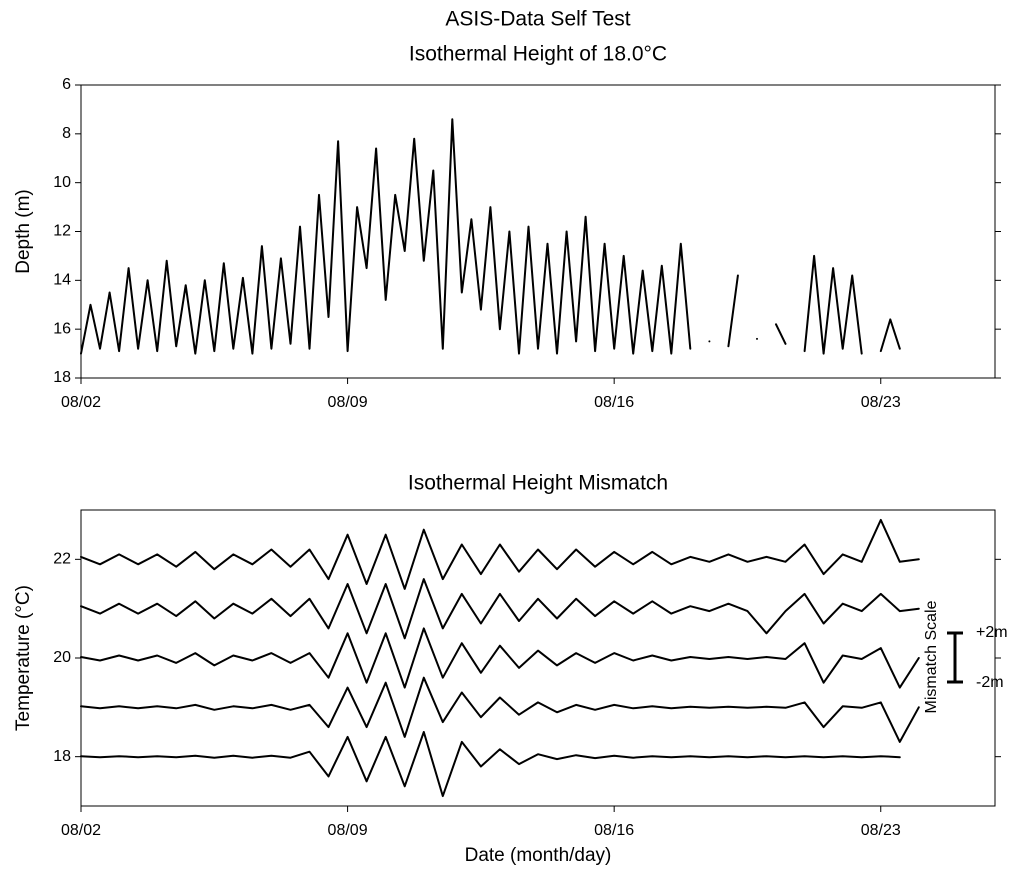  Describe the element at coordinates (931, 656) in the screenshot. I see `annotation: Mismatch Scale` at that location.